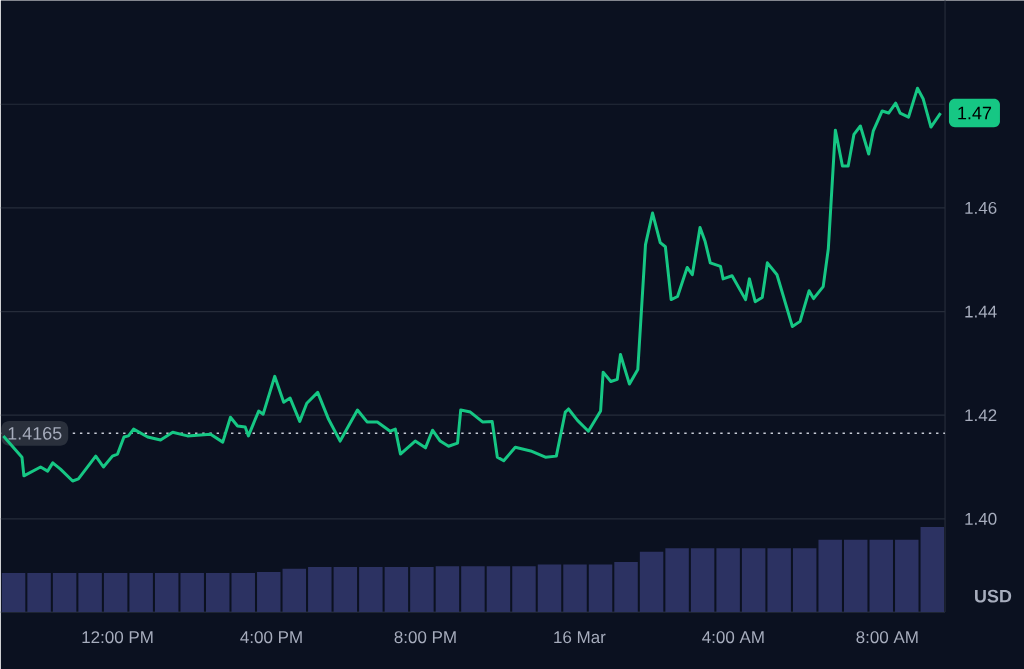  Describe the element at coordinates (981, 311) in the screenshot. I see `y-tick-label: 1.44` at that location.